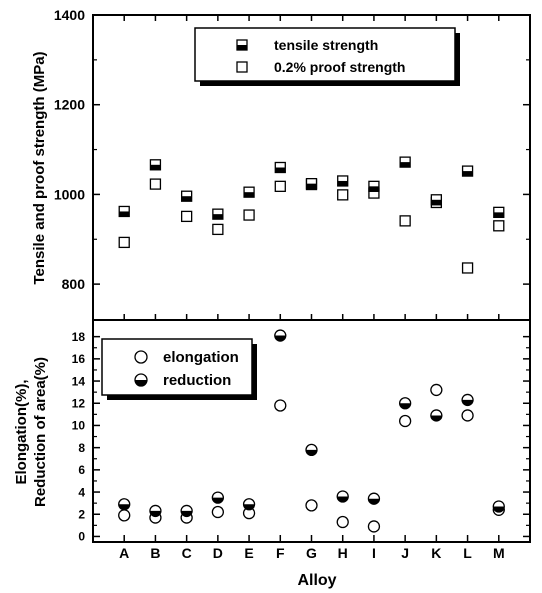 The height and width of the screenshot is (593, 542). Describe the element at coordinates (179, 369) in the screenshot. I see `bottom-legend: elongation reduction` at that location.